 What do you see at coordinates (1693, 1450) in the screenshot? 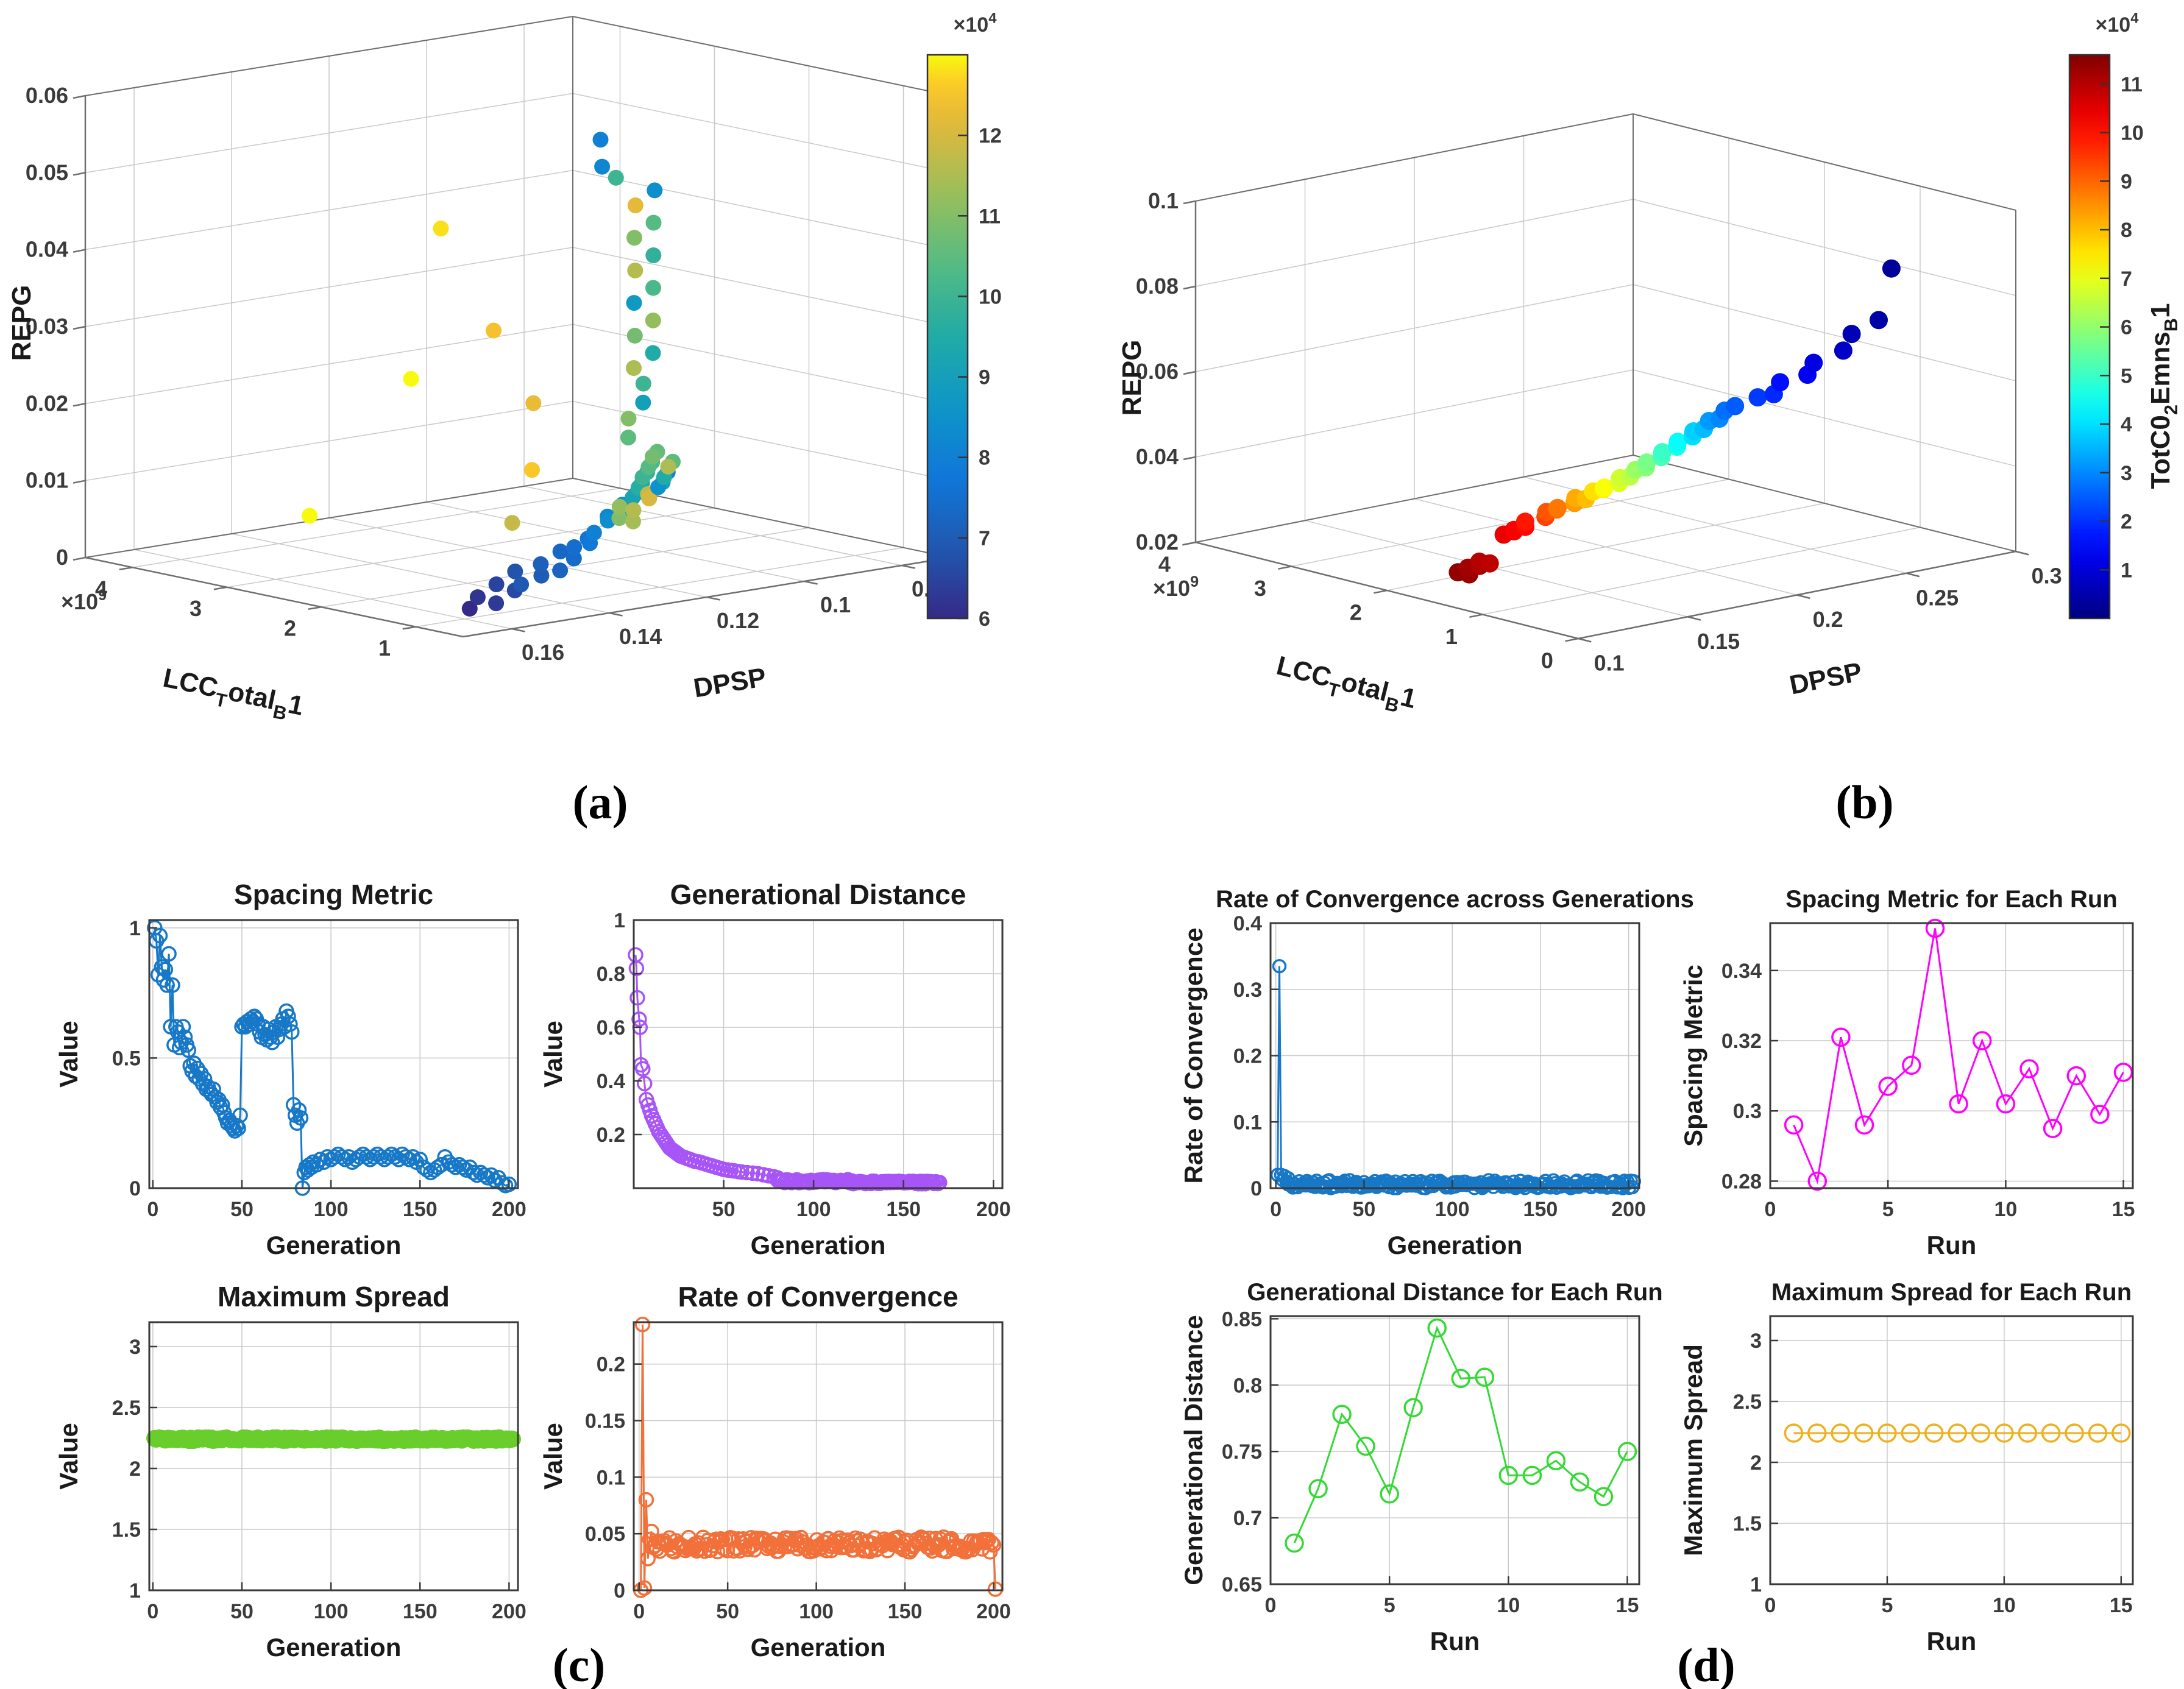
I see `axis-text: Maximum Spread` at bounding box center [1693, 1450].